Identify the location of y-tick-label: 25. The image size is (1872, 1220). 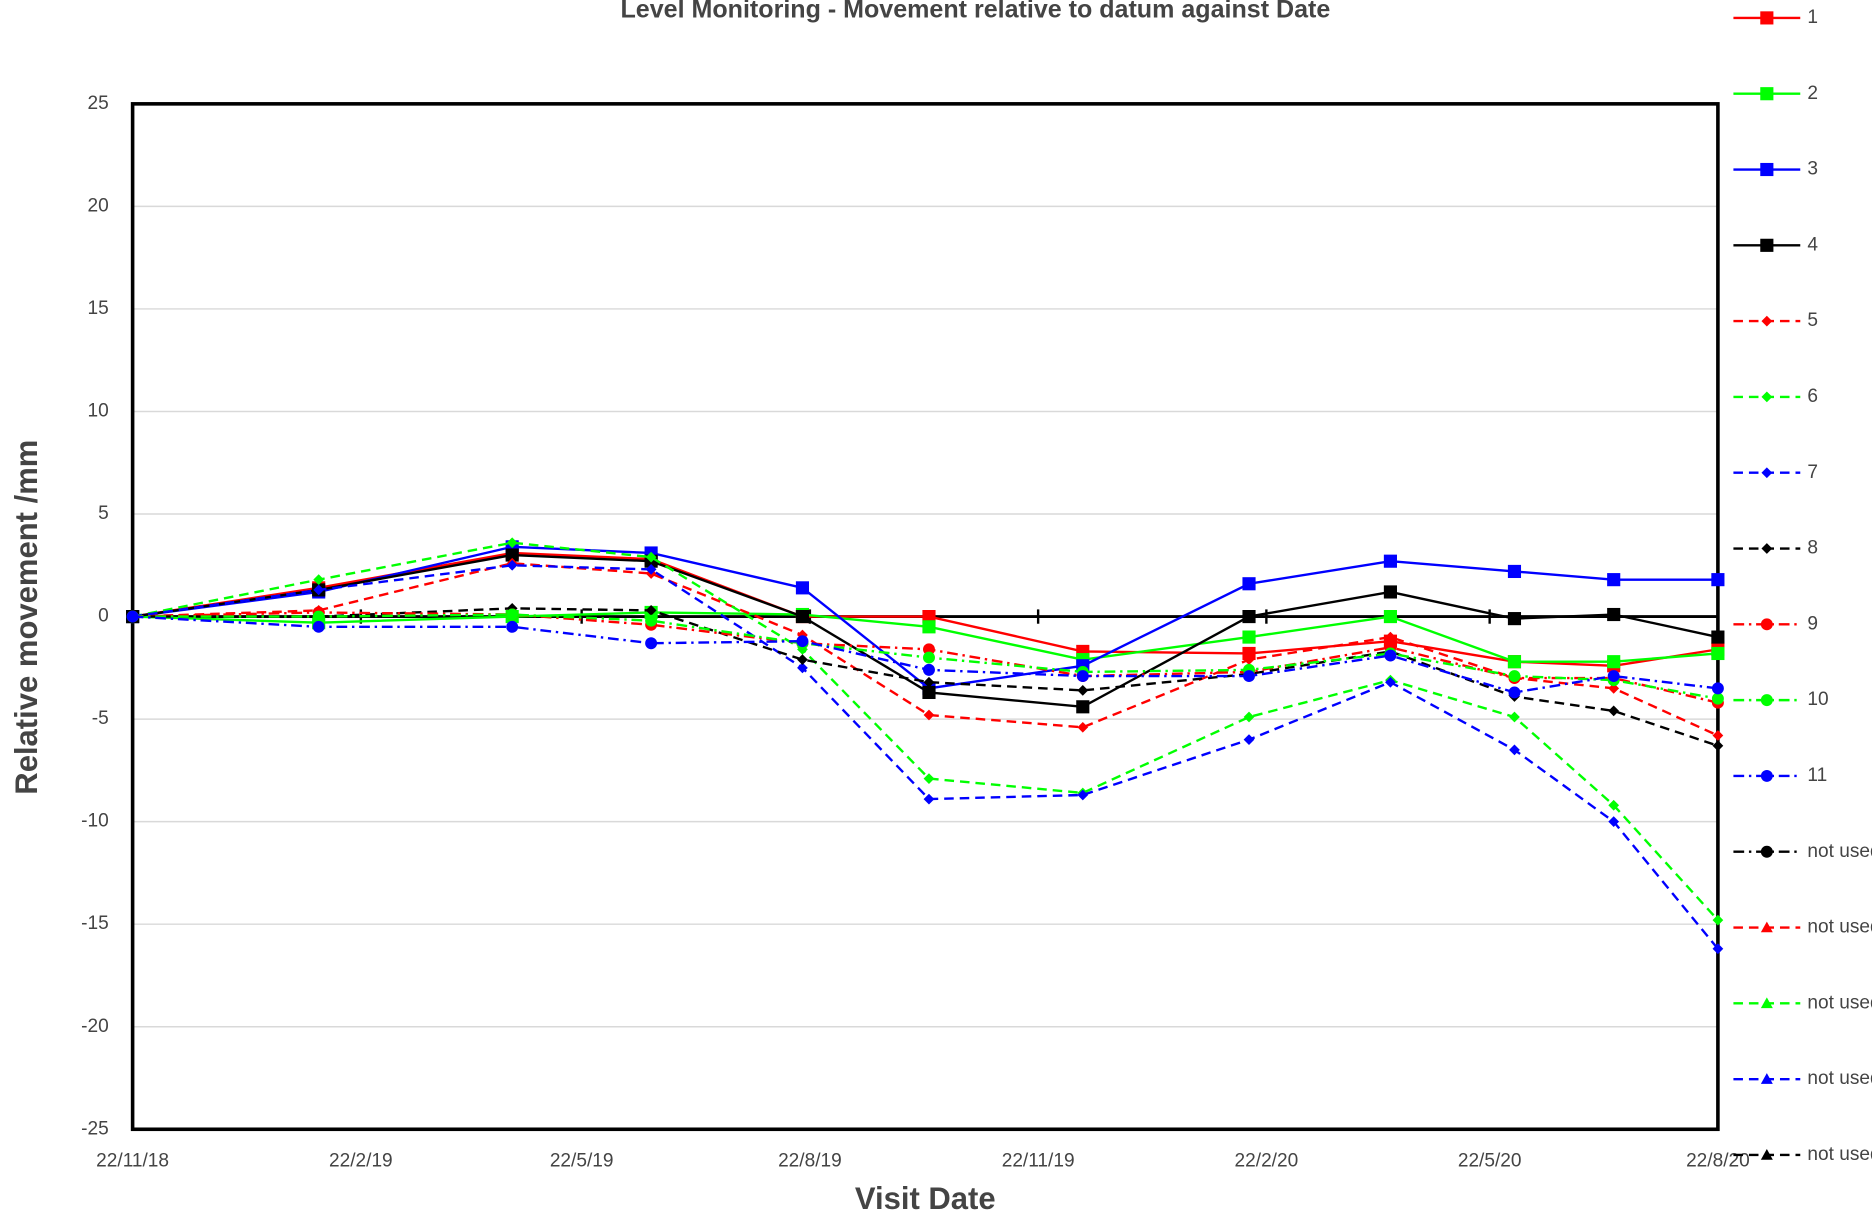
(98, 103).